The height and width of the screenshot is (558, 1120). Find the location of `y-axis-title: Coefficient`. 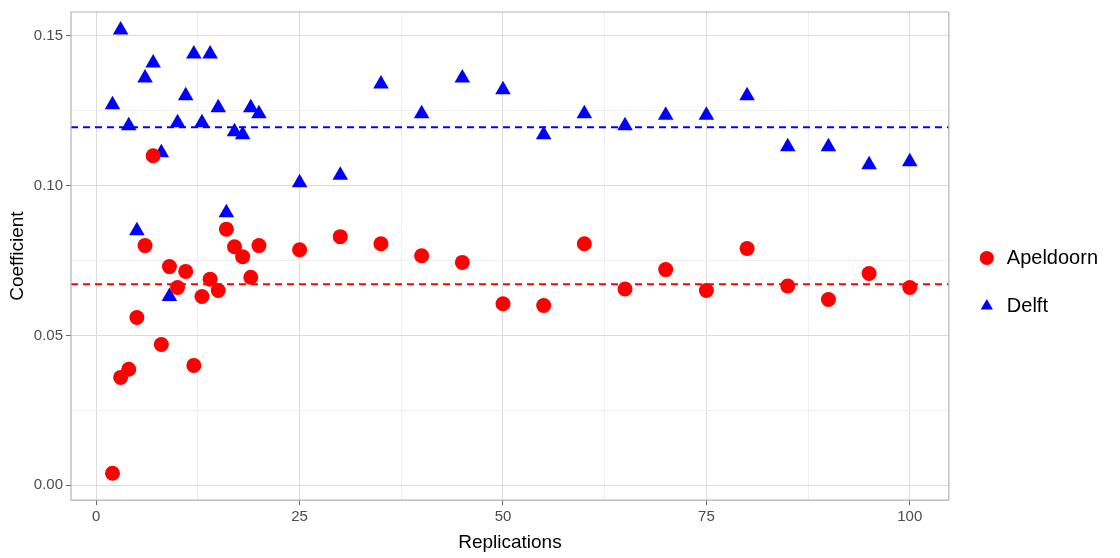

y-axis-title: Coefficient is located at coordinates (16, 255).